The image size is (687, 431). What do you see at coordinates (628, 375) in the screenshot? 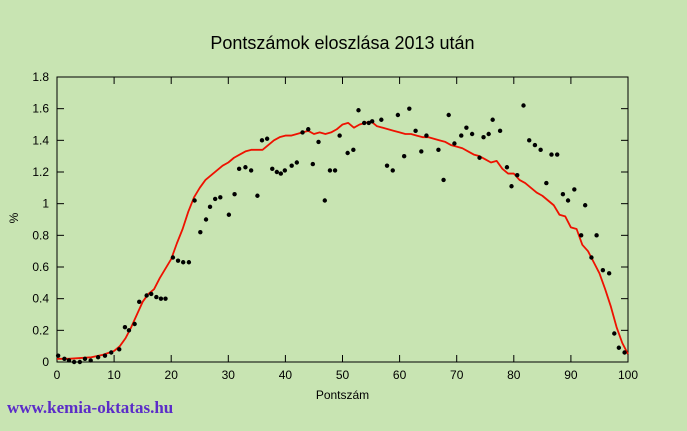
I see `x-tick-label: 100` at bounding box center [628, 375].